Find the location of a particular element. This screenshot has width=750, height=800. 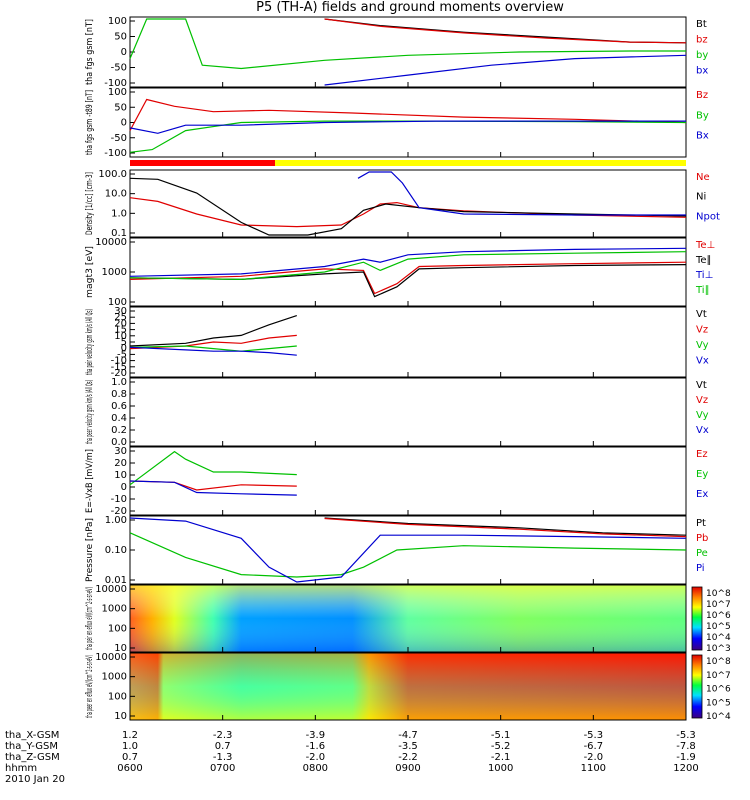

x-row-value: 1.2 is located at coordinates (130, 735).